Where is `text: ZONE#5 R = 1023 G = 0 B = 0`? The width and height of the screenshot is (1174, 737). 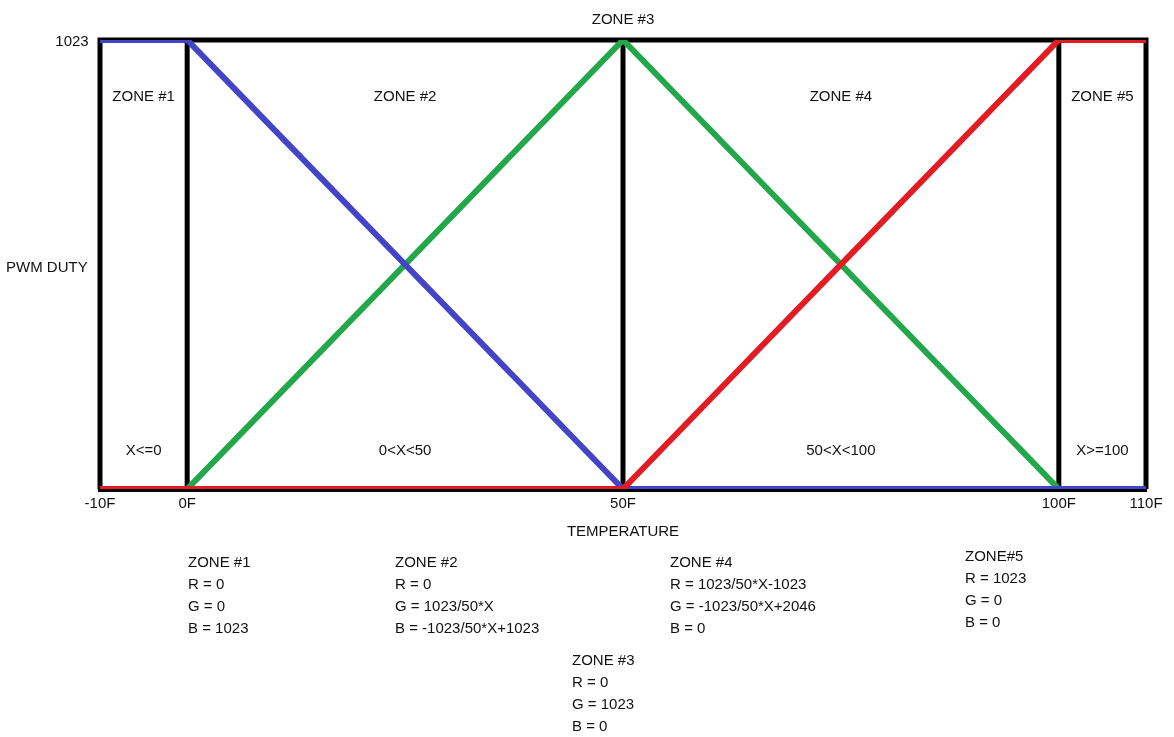 text: ZONE#5 R = 1023 G = 0 B = 0 is located at coordinates (996, 589).